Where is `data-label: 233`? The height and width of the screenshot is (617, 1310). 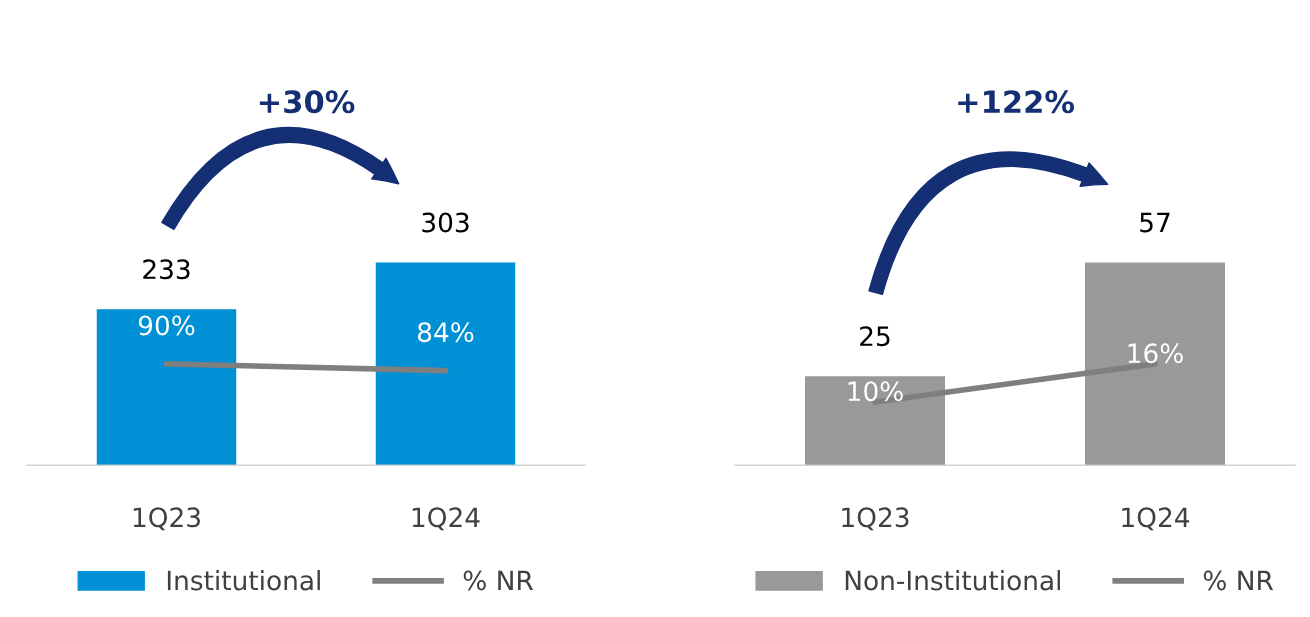
data-label: 233 is located at coordinates (166, 269).